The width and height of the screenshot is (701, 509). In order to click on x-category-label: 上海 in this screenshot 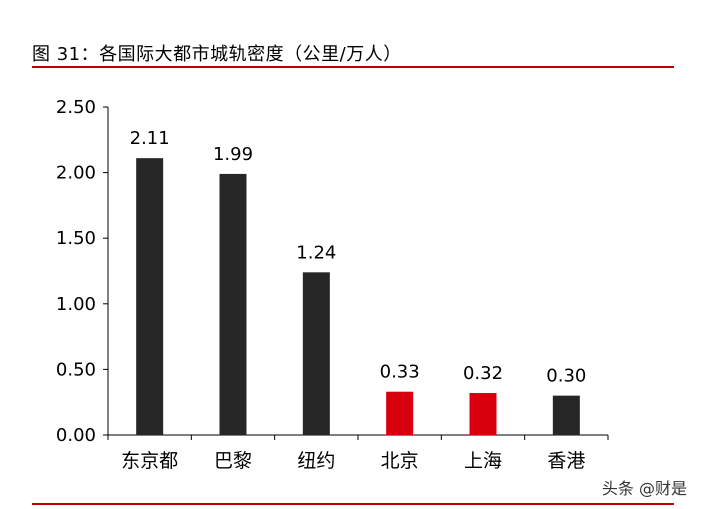, I will do `click(483, 461)`.